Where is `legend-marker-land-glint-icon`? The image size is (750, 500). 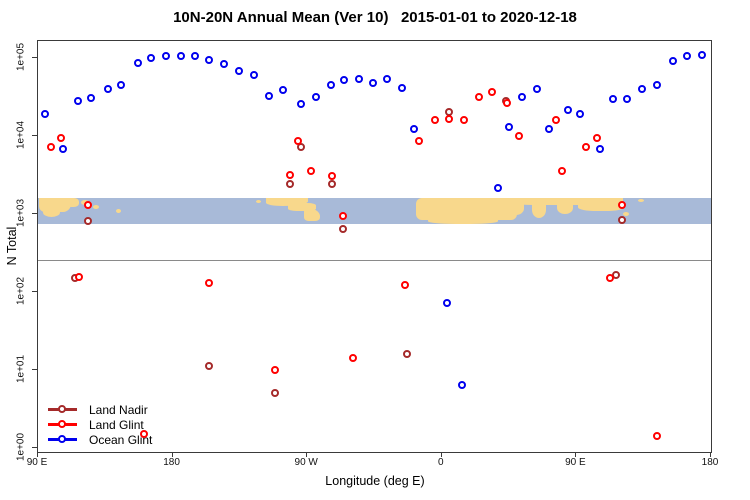 legend-marker-land-glint-icon is located at coordinates (62, 423).